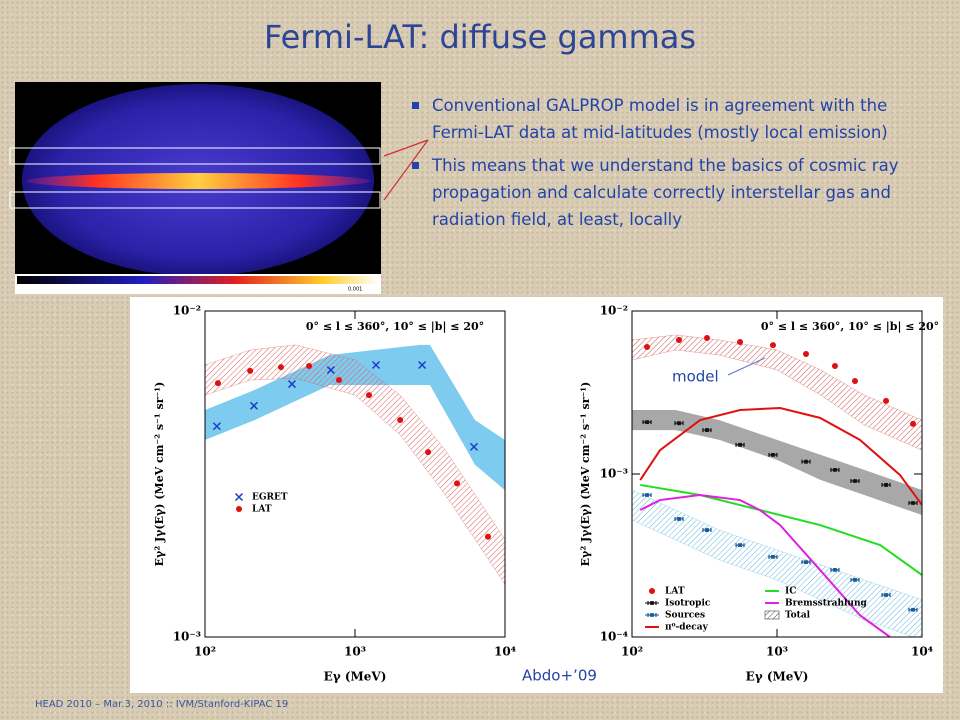 Image resolution: width=960 pixels, height=720 pixels. What do you see at coordinates (688, 604) in the screenshot?
I see `legend-label: Isotropic` at bounding box center [688, 604].